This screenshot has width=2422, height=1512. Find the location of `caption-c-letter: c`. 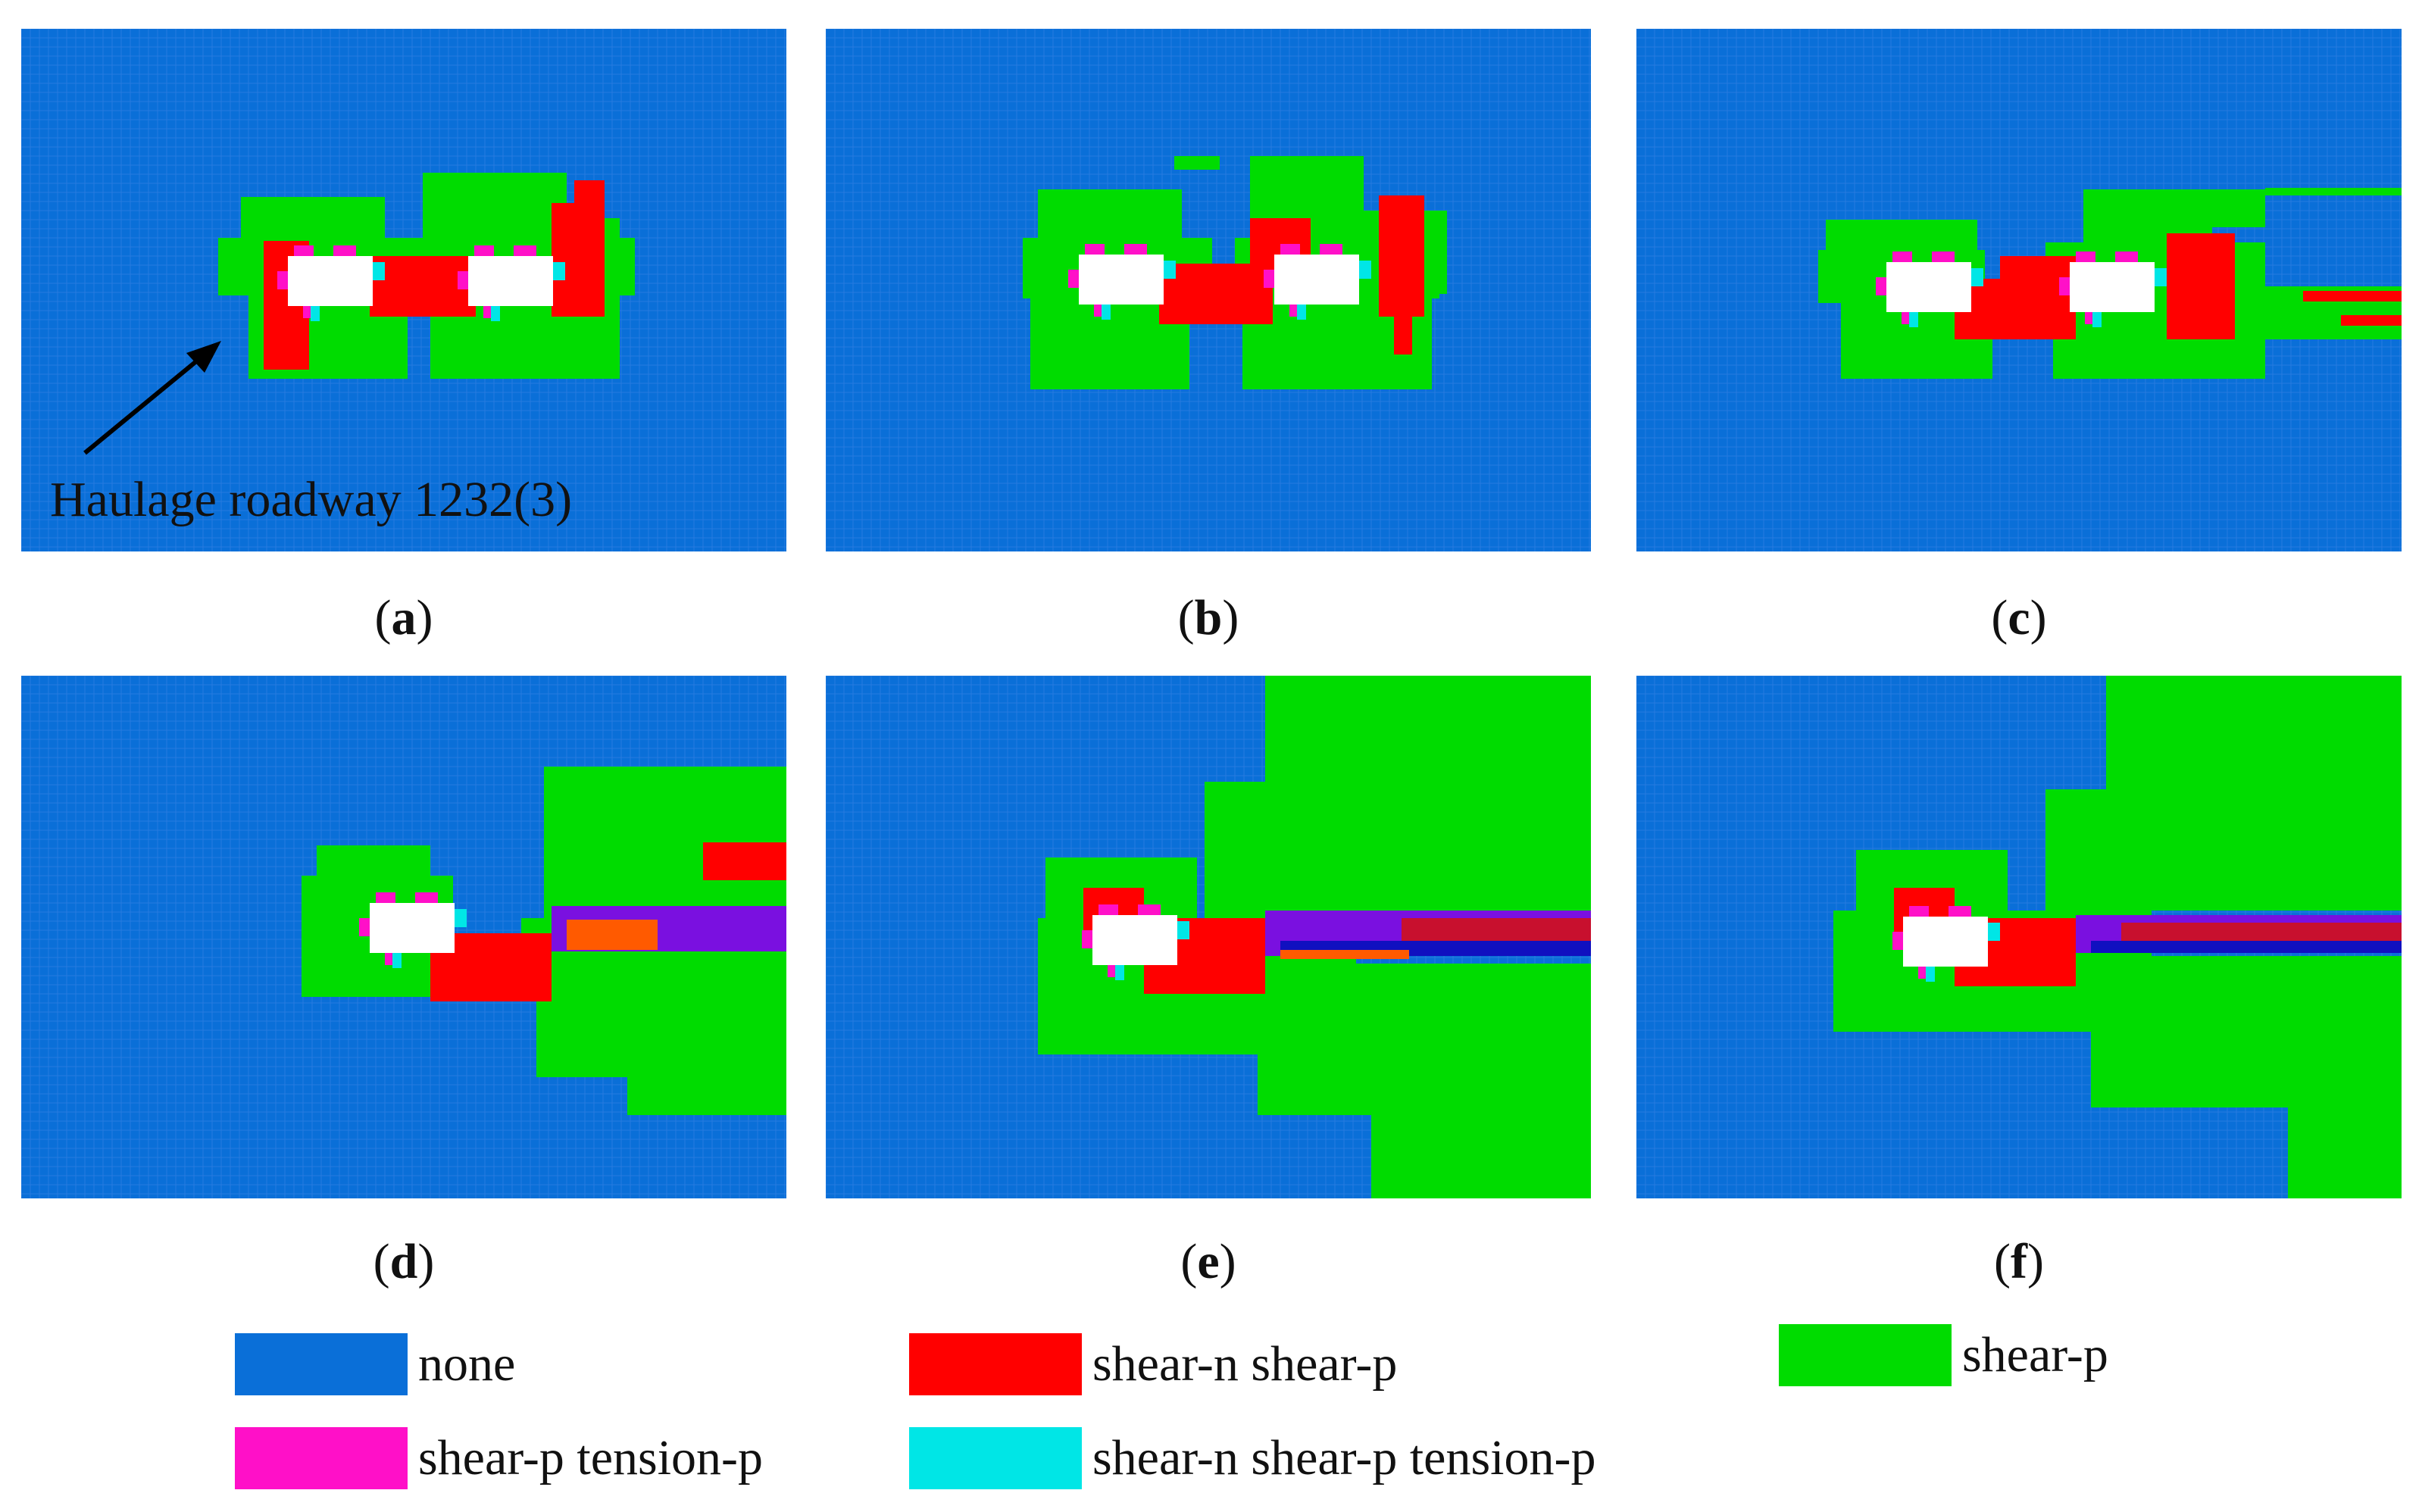

caption-c-letter: c is located at coordinates (2019, 617).